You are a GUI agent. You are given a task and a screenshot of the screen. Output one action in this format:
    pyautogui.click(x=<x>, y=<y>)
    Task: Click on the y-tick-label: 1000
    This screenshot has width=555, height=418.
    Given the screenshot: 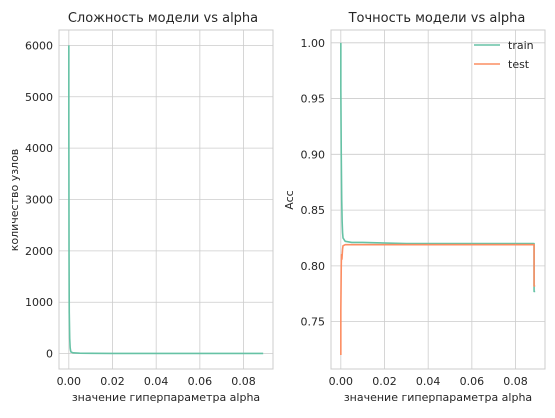 What is the action you would take?
    pyautogui.click(x=39, y=302)
    